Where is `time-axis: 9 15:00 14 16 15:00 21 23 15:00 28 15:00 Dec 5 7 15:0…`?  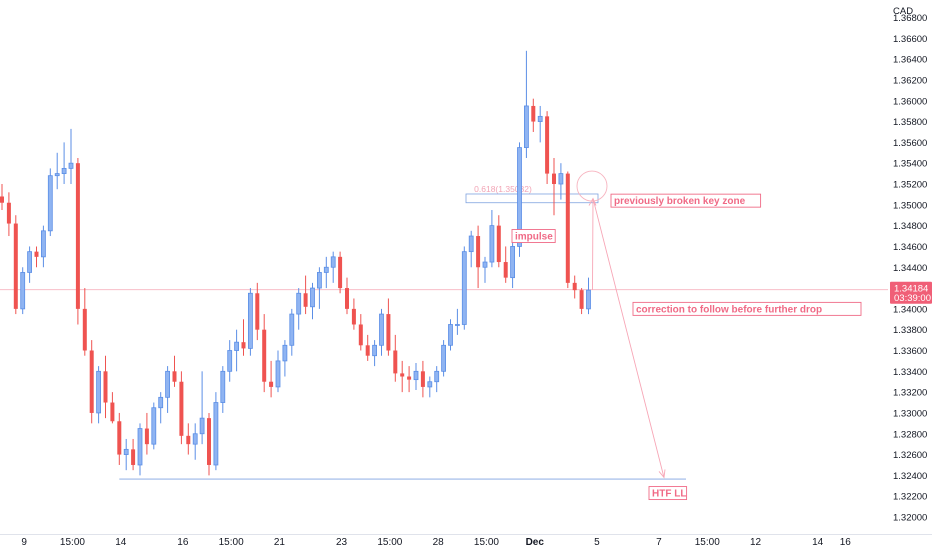
time-axis: 9 15:00 14 16 15:00 21 23 15:00 28 15:00 Dec 5 7 15:0… is located at coordinates (466, 541).